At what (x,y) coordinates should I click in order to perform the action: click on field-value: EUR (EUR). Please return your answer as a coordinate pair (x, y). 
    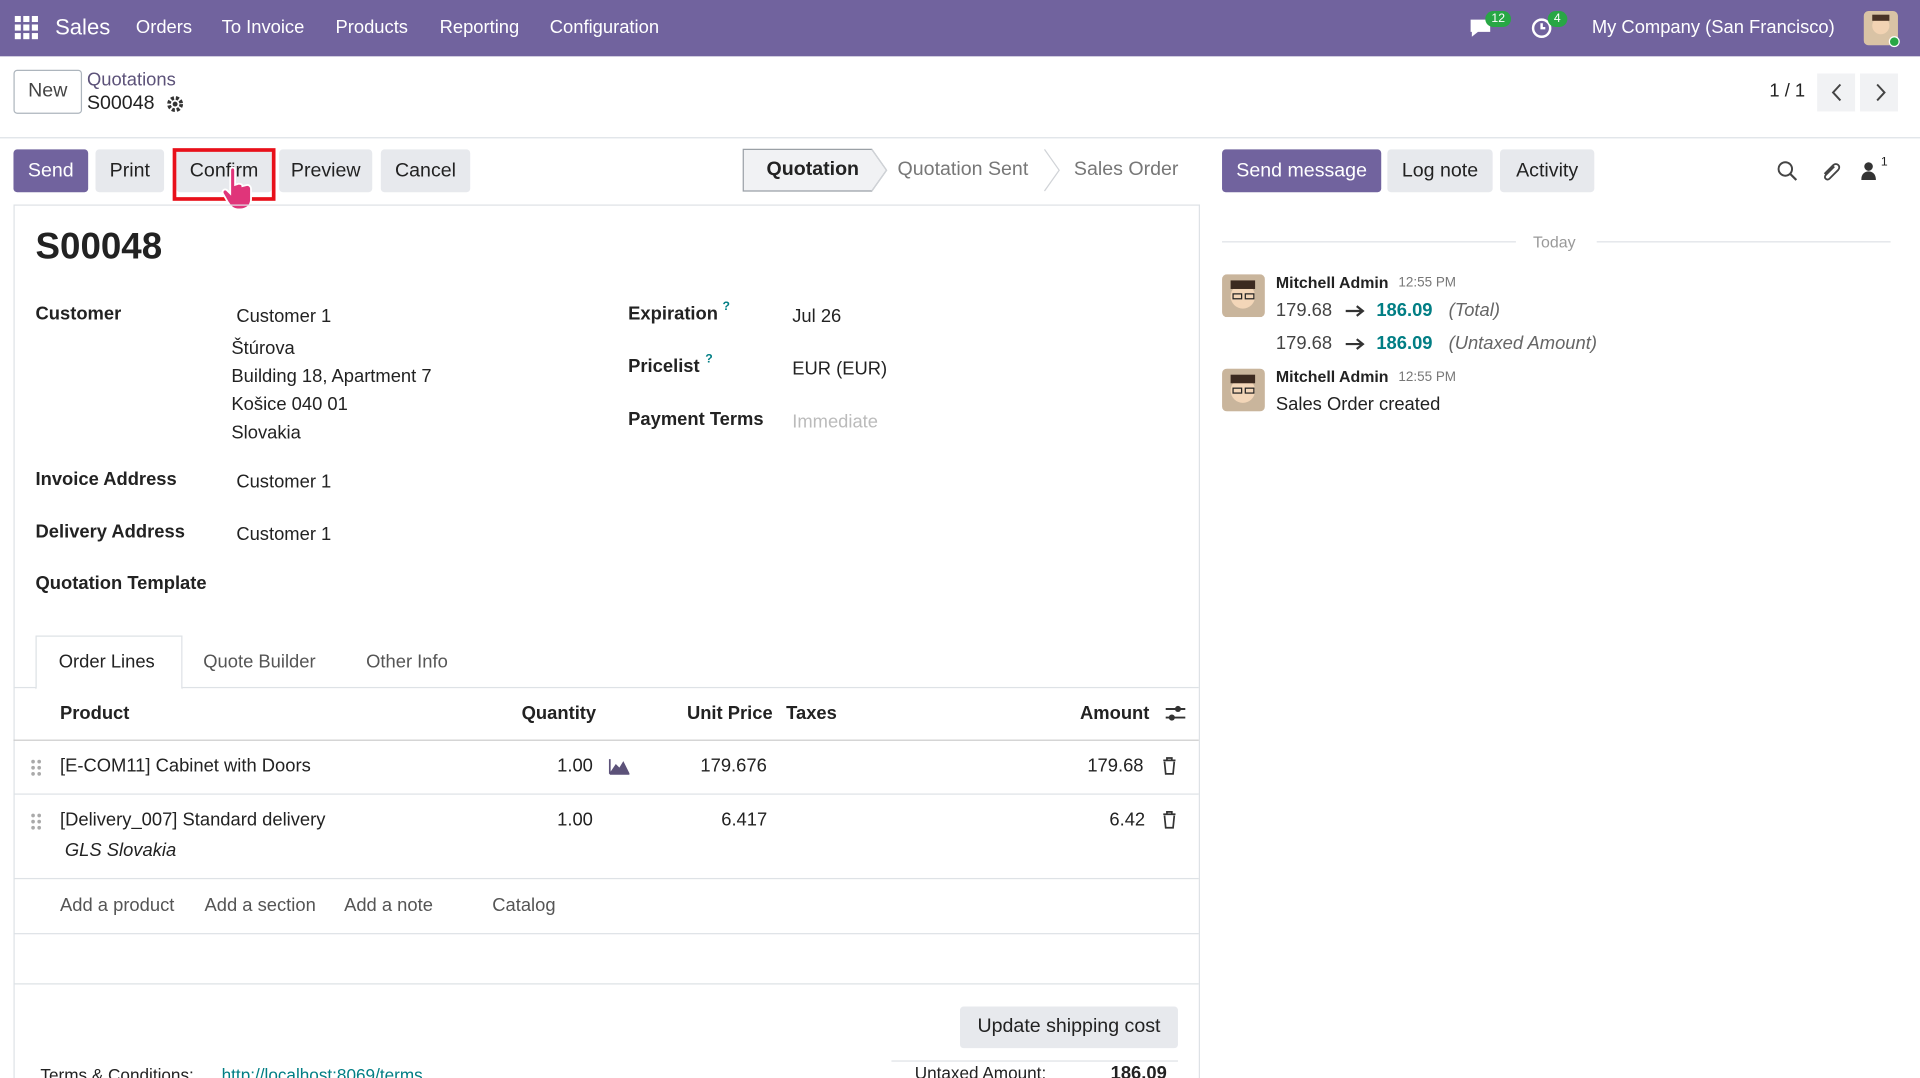
    Looking at the image, I should click on (840, 369).